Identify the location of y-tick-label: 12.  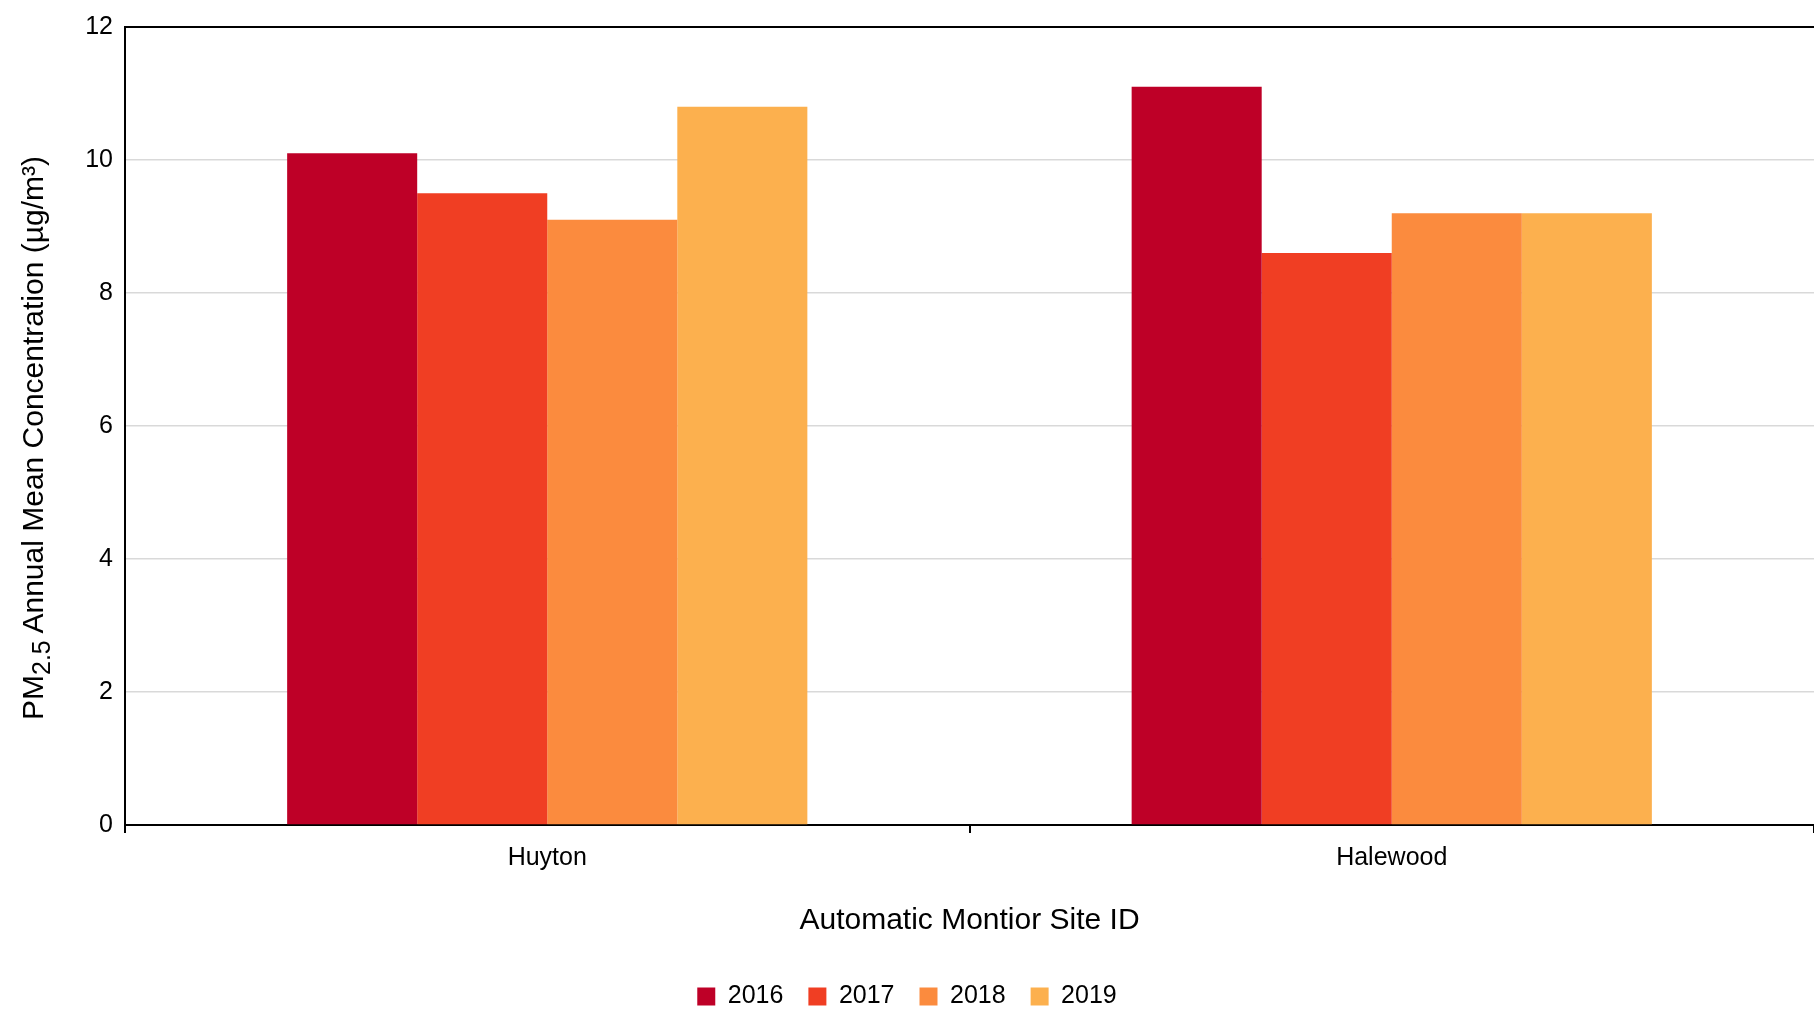
(99, 24).